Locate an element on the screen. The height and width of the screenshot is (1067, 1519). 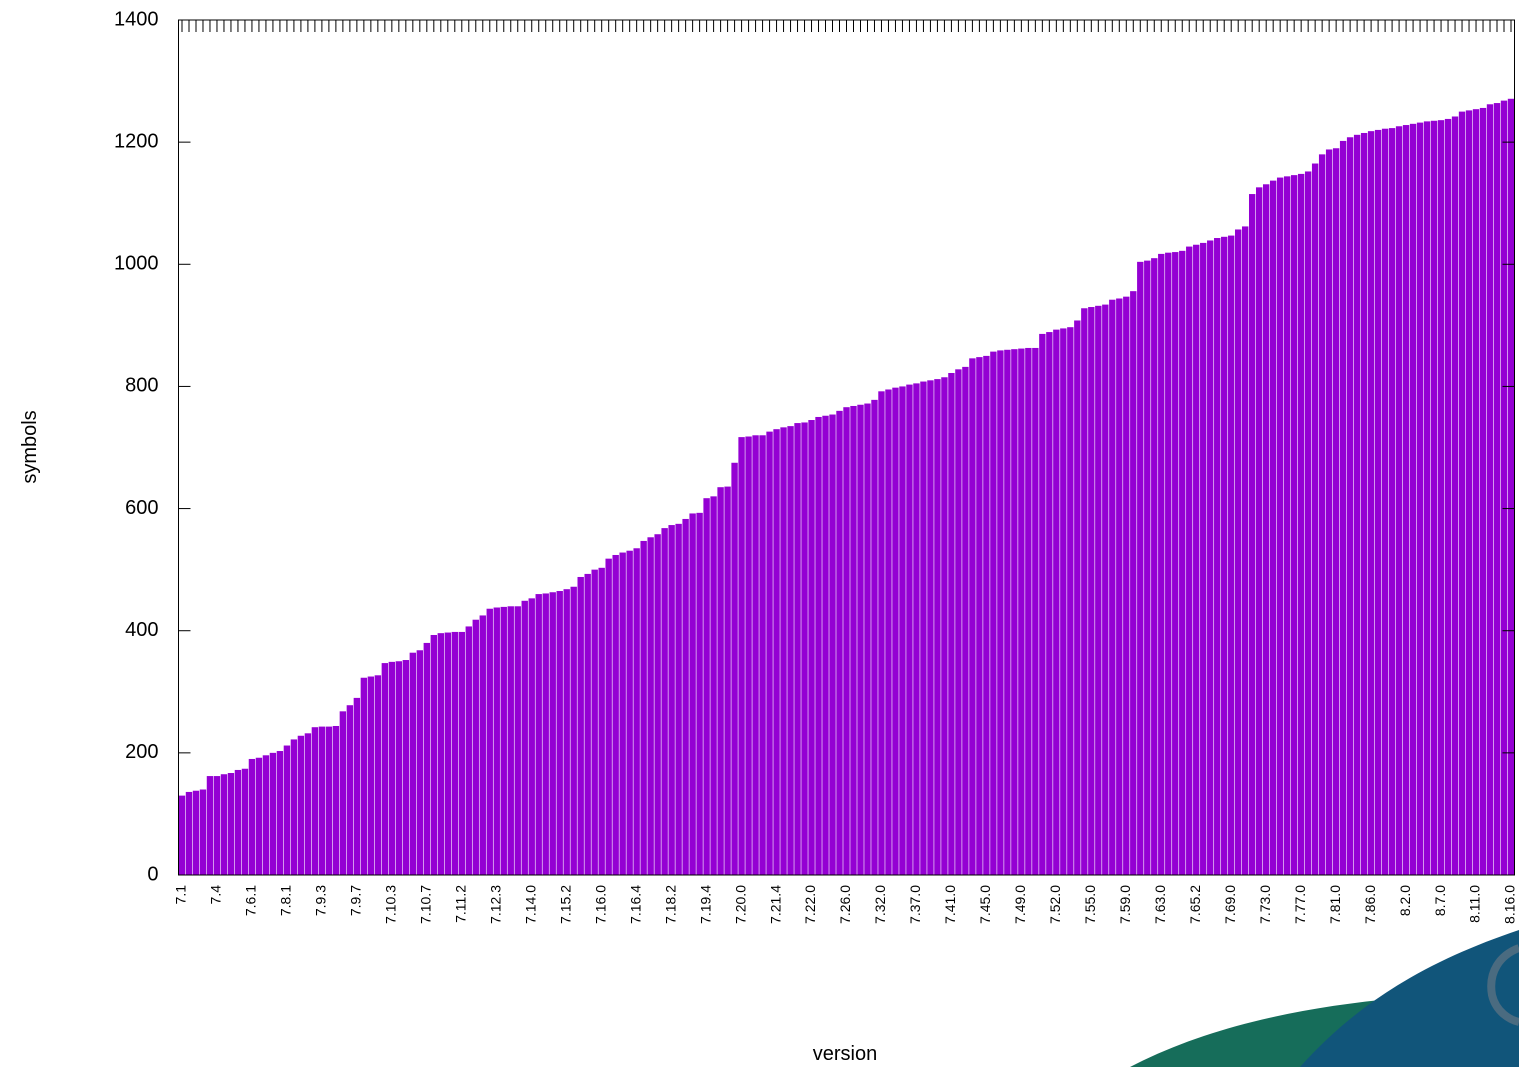
x-tick-label: 7.37.0 is located at coordinates (915, 904).